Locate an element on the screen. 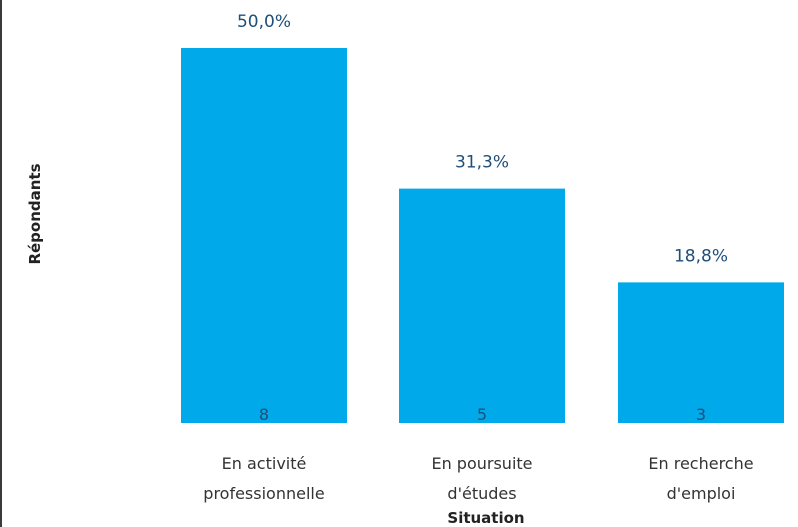 Image resolution: width=798 pixels, height=527 pixels. count-label-3: 3 is located at coordinates (701, 414).